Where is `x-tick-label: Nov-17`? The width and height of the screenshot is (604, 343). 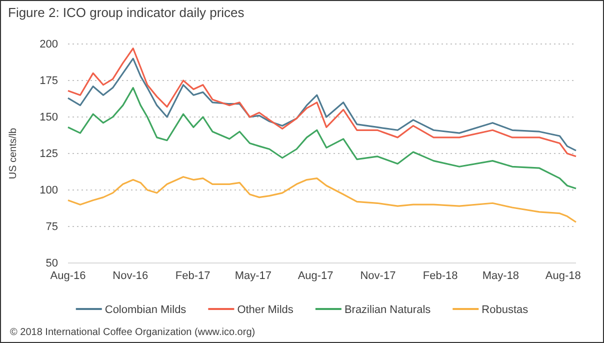 x-tick-label: Nov-17 is located at coordinates (378, 276).